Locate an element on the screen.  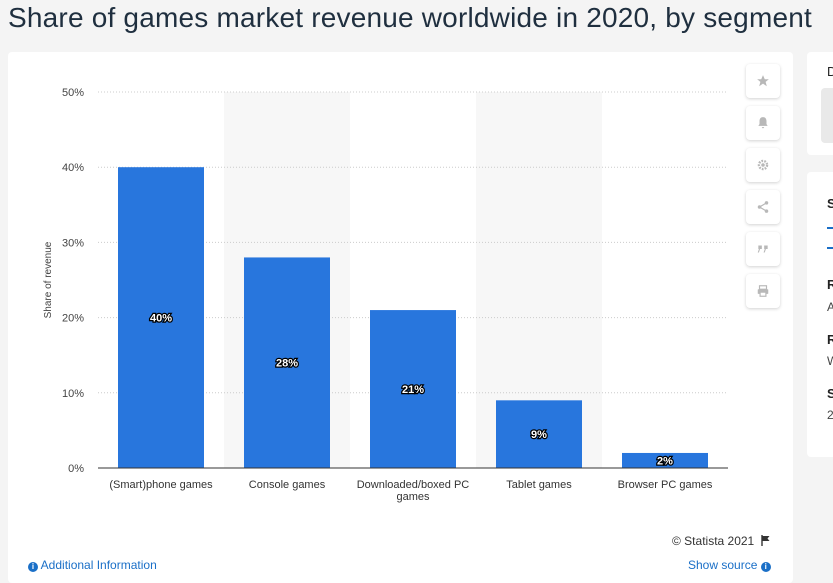
notify-button is located at coordinates (763, 123).